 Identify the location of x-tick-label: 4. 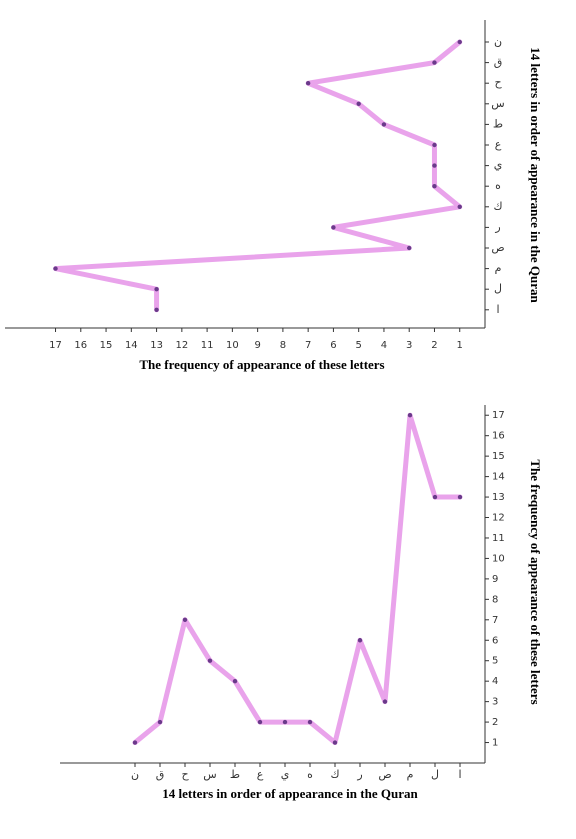
(384, 345).